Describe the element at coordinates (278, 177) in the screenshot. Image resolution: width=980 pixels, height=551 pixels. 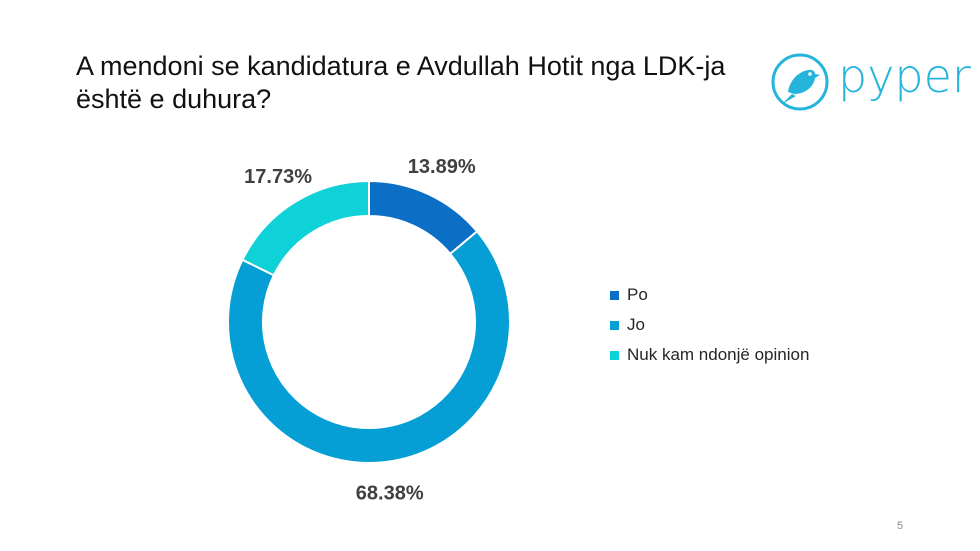
I see `data-label-no-opinion: 17.73%` at that location.